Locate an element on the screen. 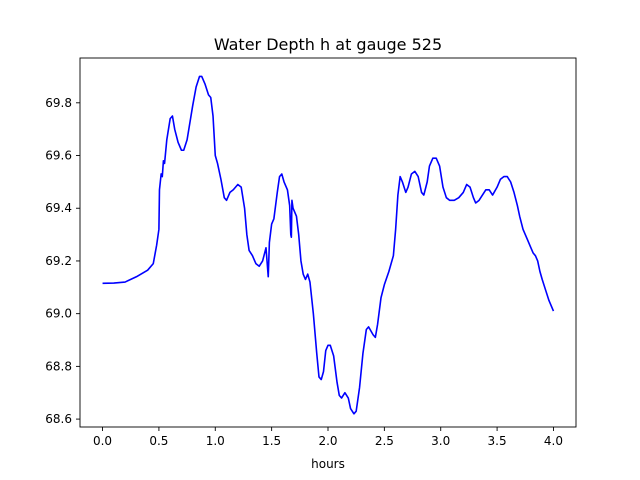 This screenshot has height=480, width=640. y-tick-label: 69.8 is located at coordinates (58, 103).